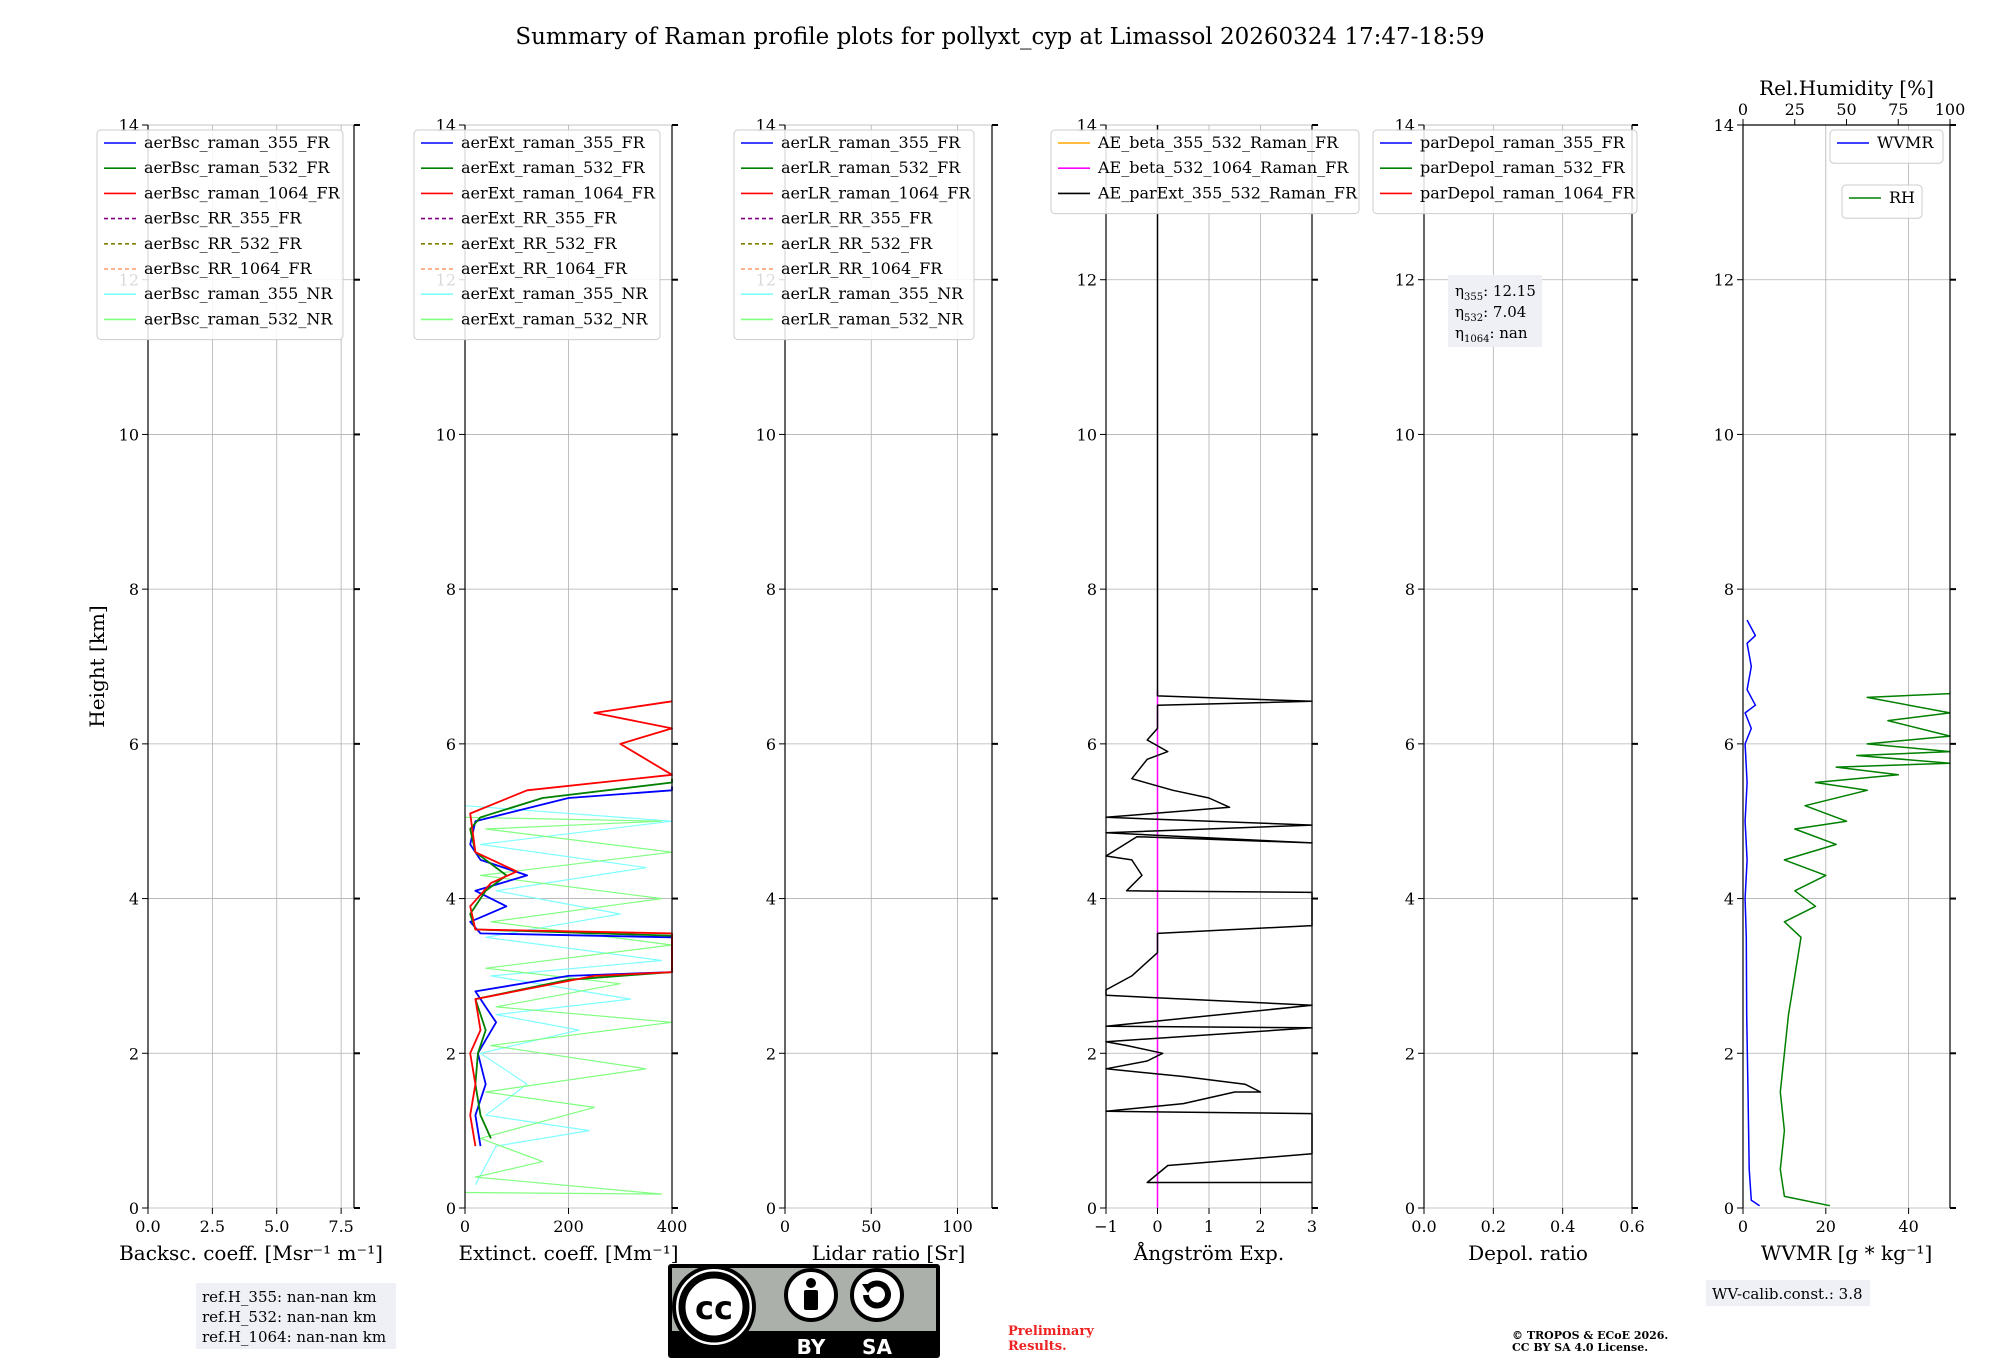 This screenshot has height=1360, width=2000. What do you see at coordinates (1423, 1226) in the screenshot?
I see `x-tick-label: 0.0` at bounding box center [1423, 1226].